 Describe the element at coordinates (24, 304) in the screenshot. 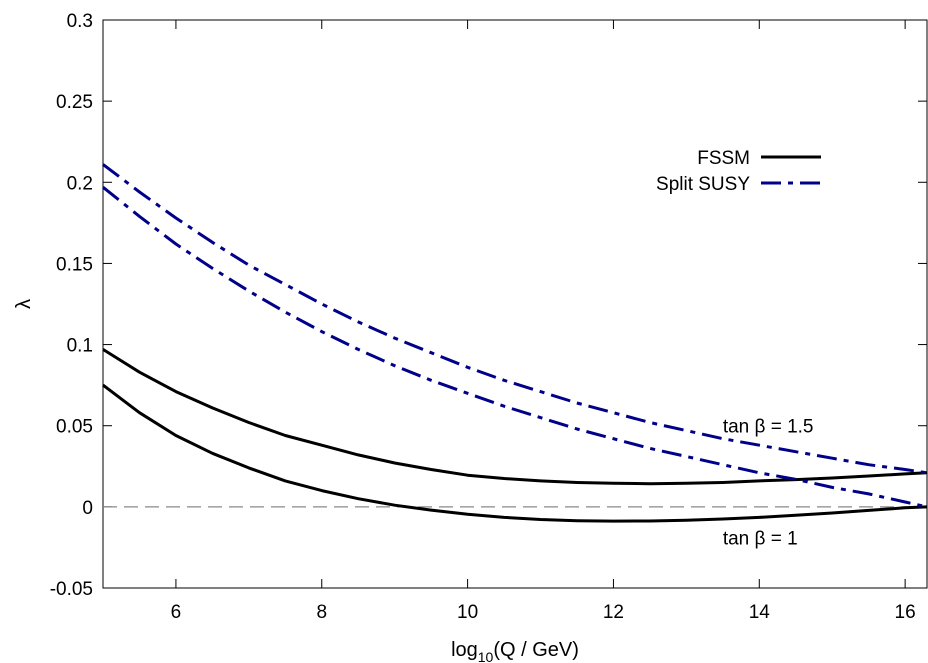

I see `y-axis-title: λ` at that location.